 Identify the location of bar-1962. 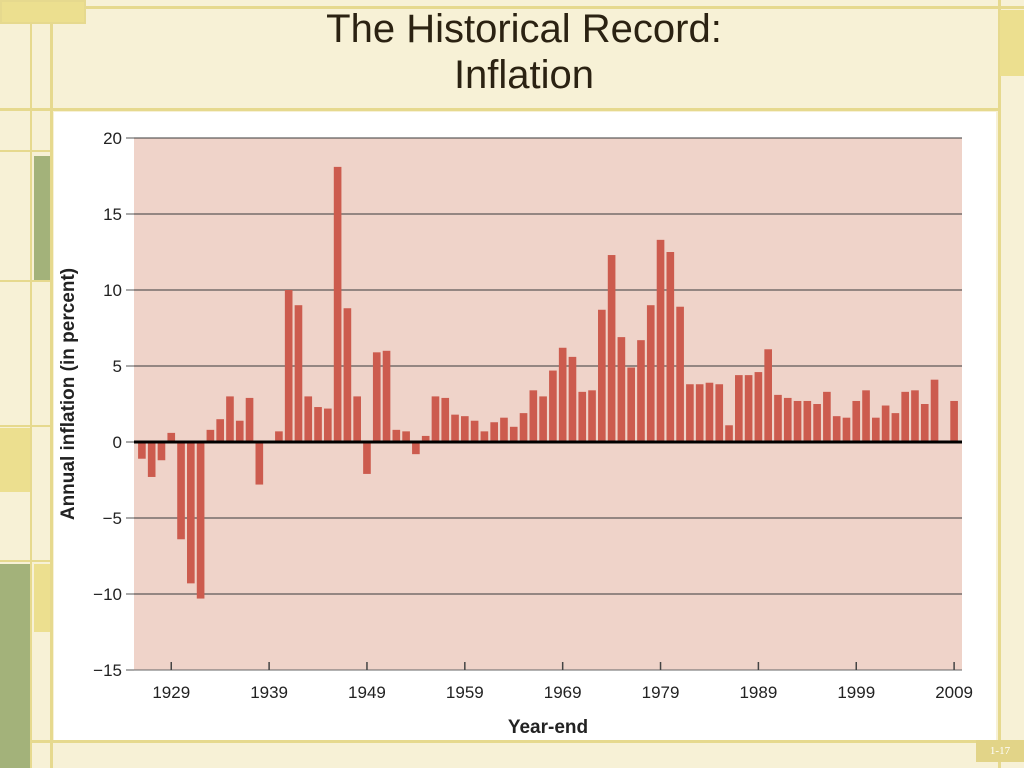
(494, 432).